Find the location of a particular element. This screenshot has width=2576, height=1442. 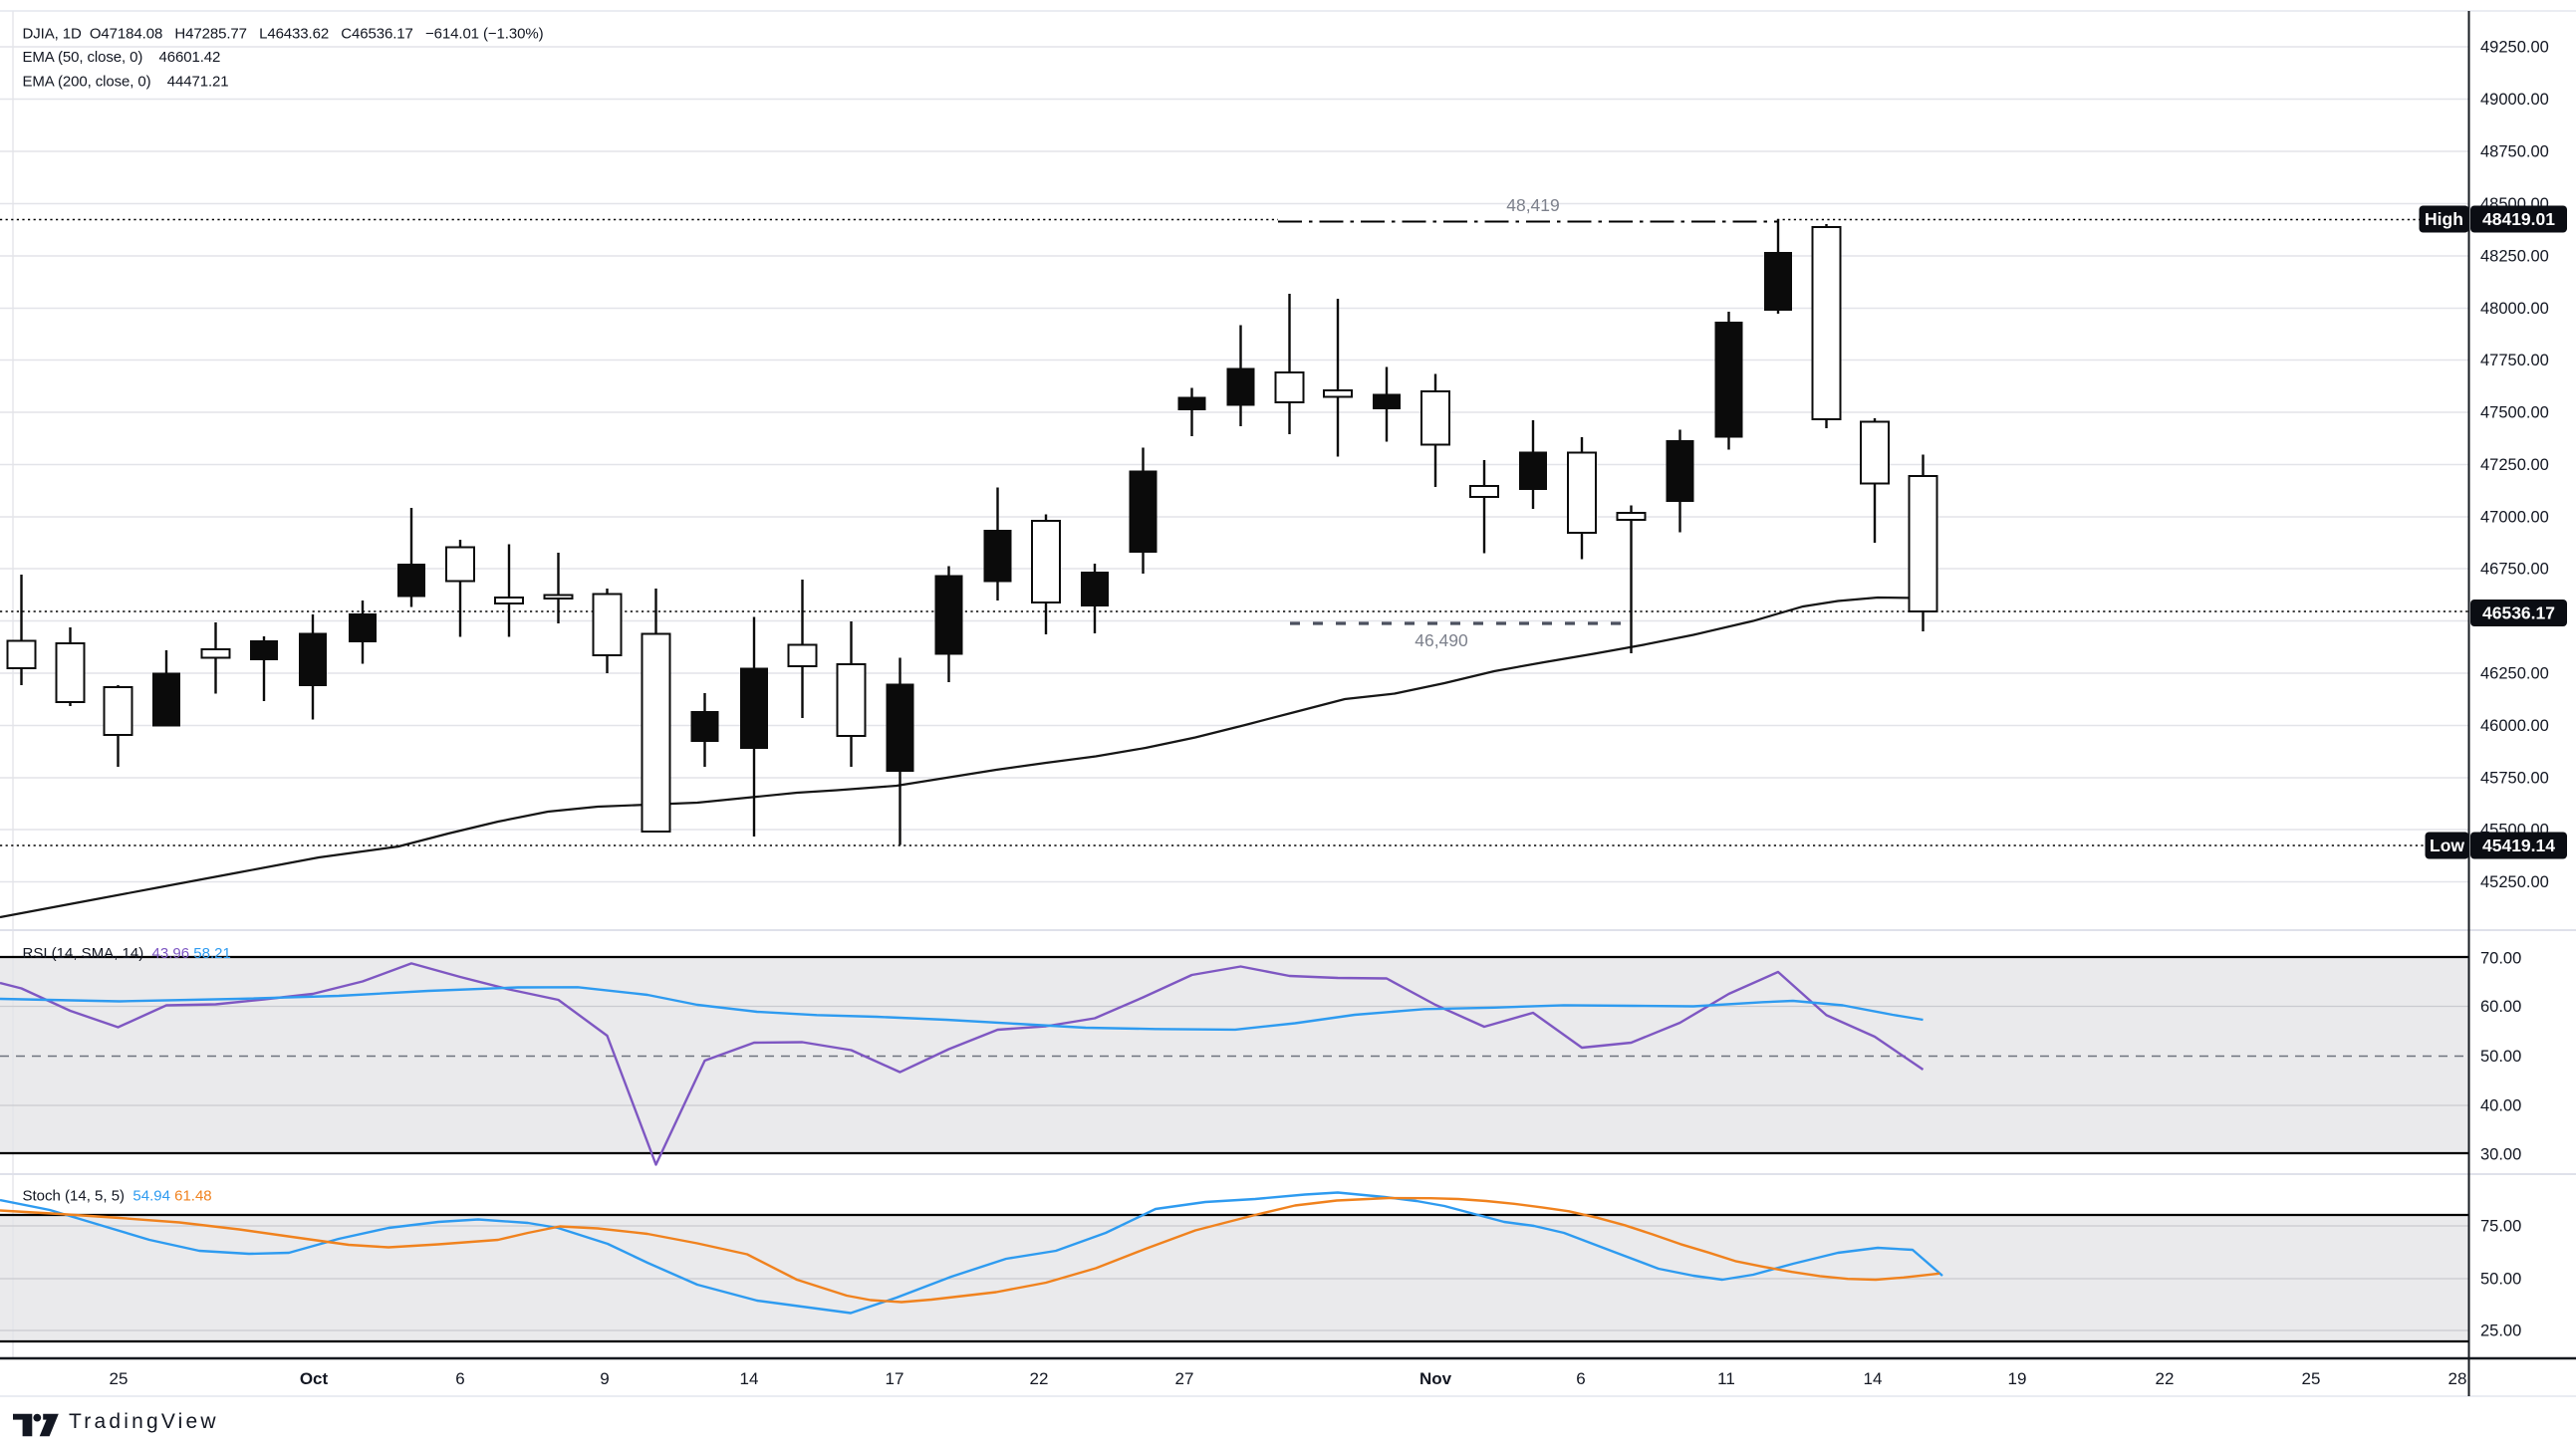

svg-text: TradingView is located at coordinates (144, 1421).